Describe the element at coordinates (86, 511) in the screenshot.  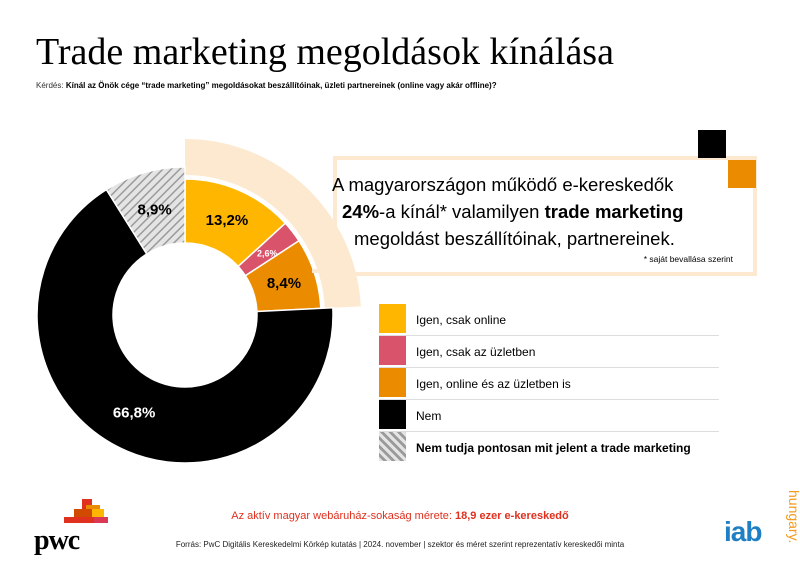
I see `pwc-logo-mark` at that location.